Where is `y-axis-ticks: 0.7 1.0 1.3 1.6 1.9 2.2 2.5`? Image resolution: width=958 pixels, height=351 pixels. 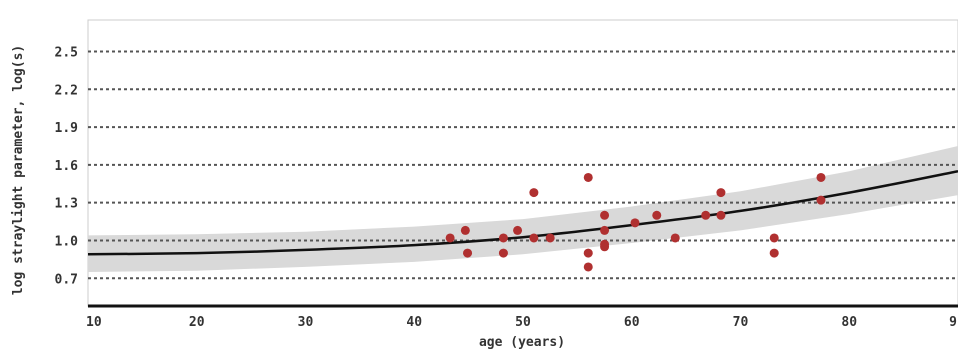 y-axis-ticks: 0.7 1.0 1.3 1.6 1.9 2.2 2.5 is located at coordinates (67, 166).